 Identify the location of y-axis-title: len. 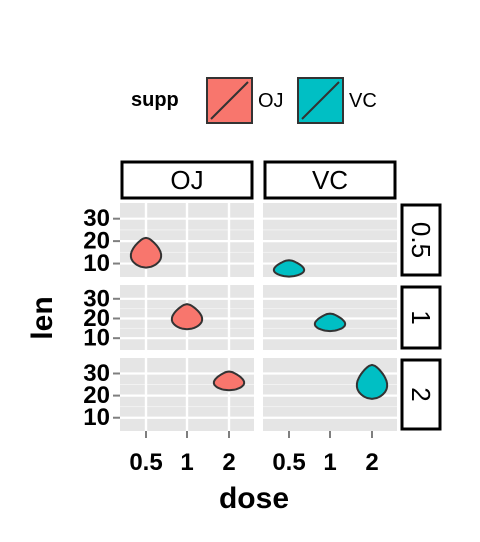
(42, 317).